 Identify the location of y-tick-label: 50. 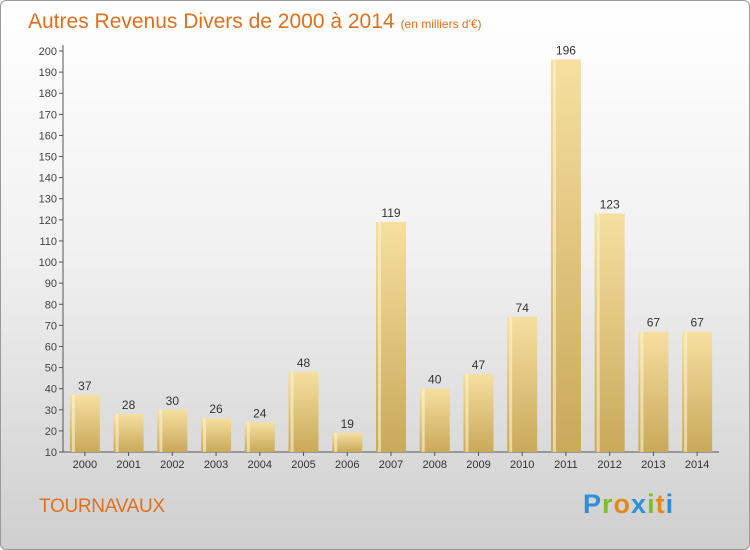
(51, 369).